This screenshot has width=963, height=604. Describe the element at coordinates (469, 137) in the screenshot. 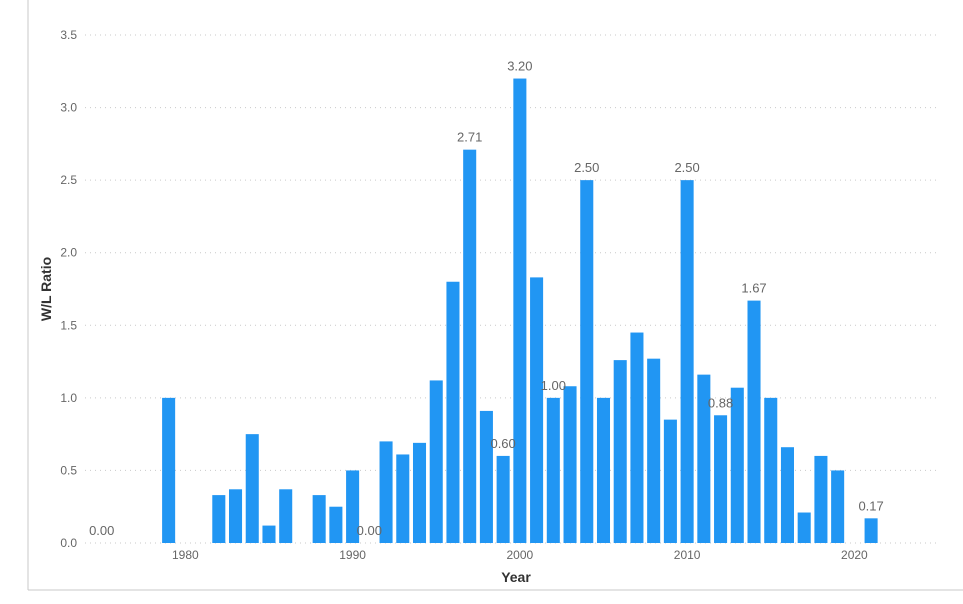

I see `data-label: 2.71` at that location.